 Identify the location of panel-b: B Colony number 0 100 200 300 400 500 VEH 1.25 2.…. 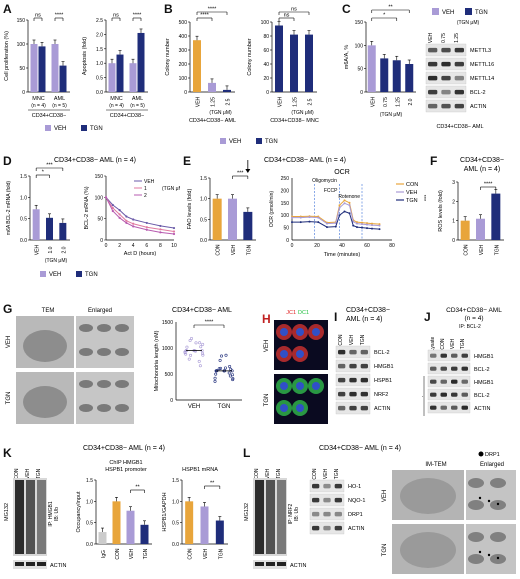
(250, 75).